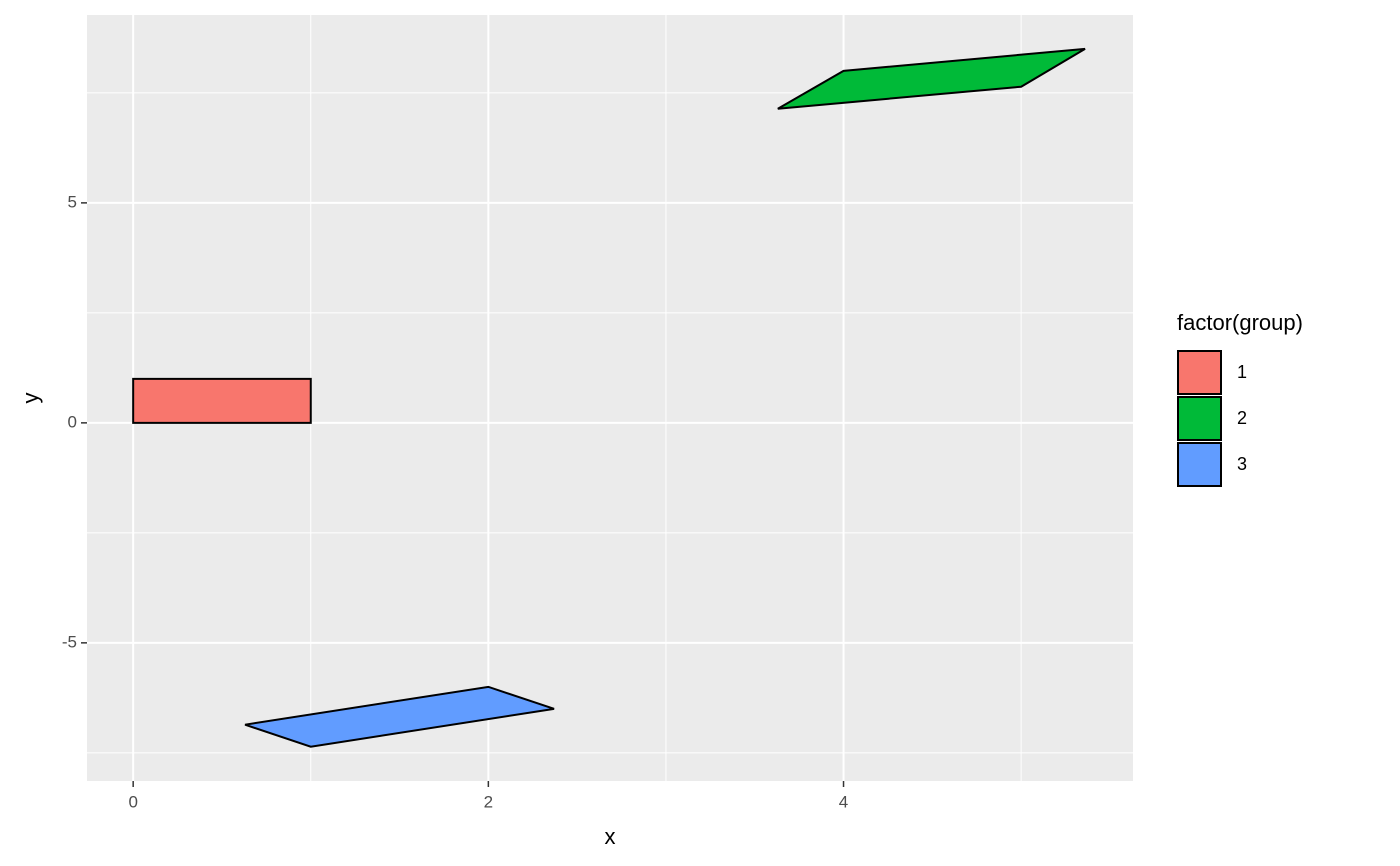 This screenshot has height=866, width=1400. What do you see at coordinates (488, 801) in the screenshot?
I see `x-tick-label: 2` at bounding box center [488, 801].